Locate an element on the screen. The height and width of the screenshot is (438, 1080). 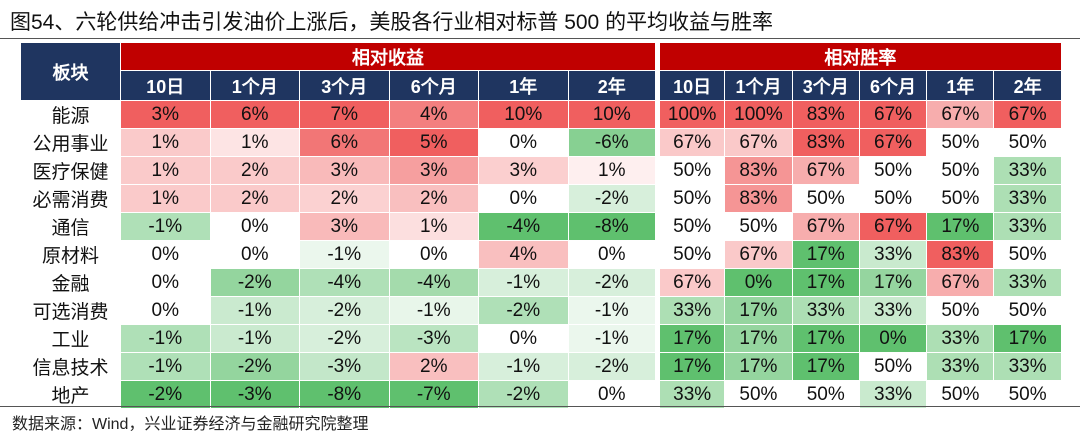
table-row: 能源 3% 6% 7% 4% 10% 10% 100% 100% 83% 67% 67% 67% is located at coordinates (541, 114).